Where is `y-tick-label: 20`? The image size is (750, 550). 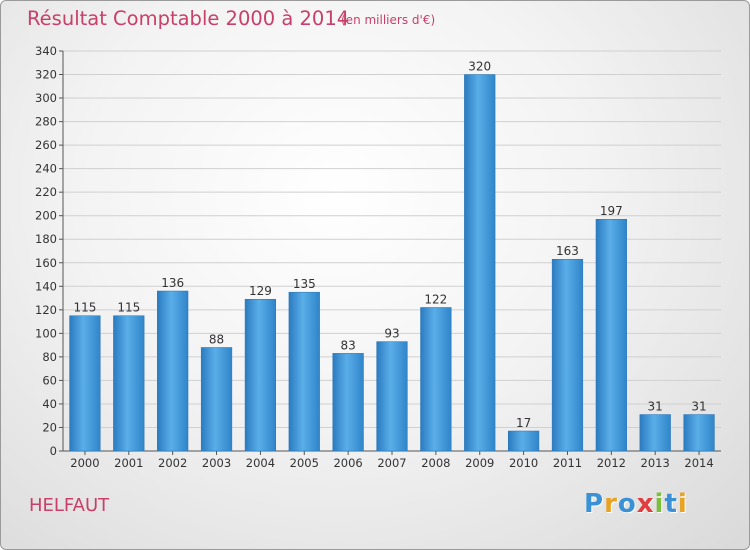 y-tick-label: 20 is located at coordinates (49, 427).